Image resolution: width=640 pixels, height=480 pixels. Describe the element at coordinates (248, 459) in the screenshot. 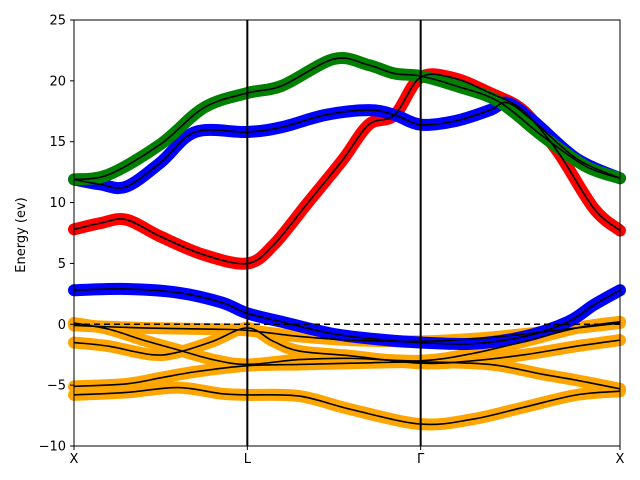

I see `x-tick-label-1: L` at that location.